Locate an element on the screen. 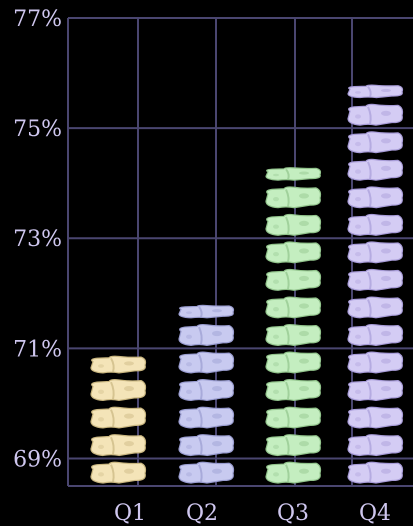 The height and width of the screenshot is (526, 413). bar-column-q3 is located at coordinates (293, 325).